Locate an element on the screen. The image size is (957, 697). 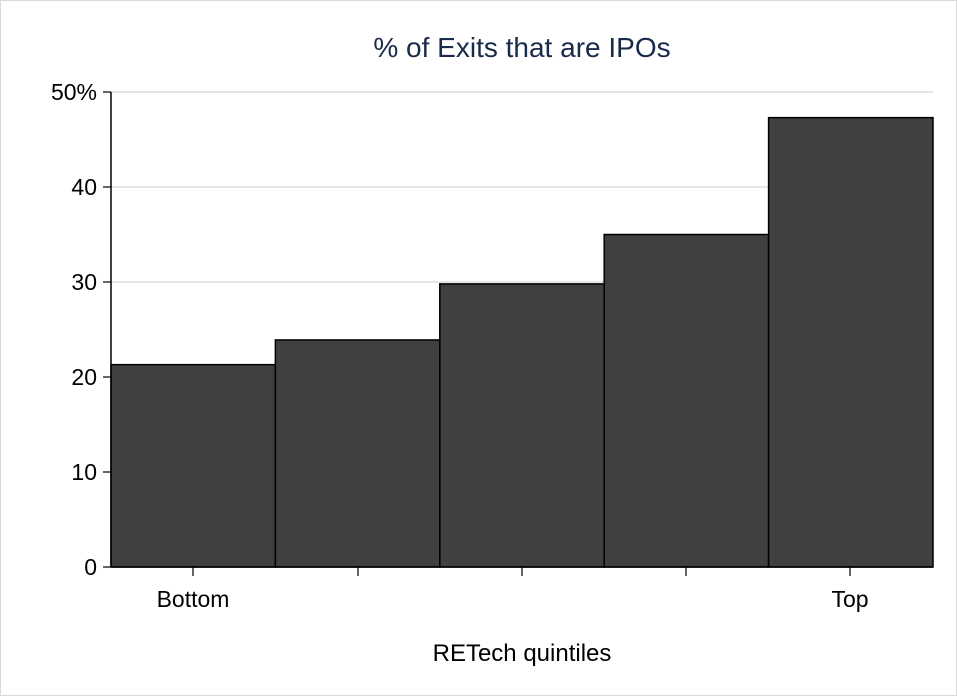
x-tick-label: Bottom is located at coordinates (193, 599).